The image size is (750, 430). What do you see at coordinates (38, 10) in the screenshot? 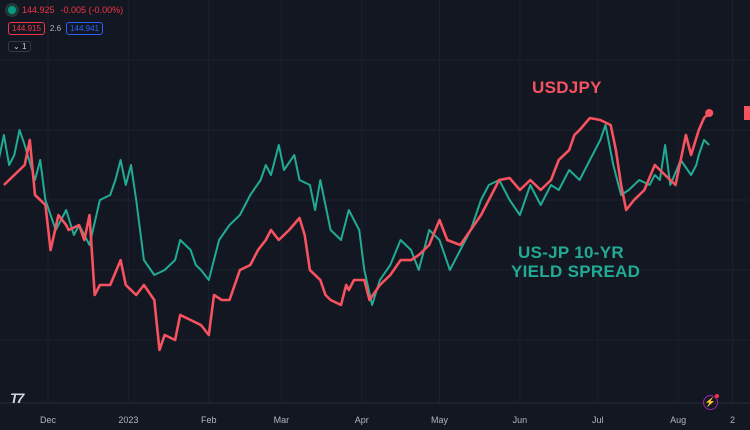
I see `last-price: 144.925` at bounding box center [38, 10].